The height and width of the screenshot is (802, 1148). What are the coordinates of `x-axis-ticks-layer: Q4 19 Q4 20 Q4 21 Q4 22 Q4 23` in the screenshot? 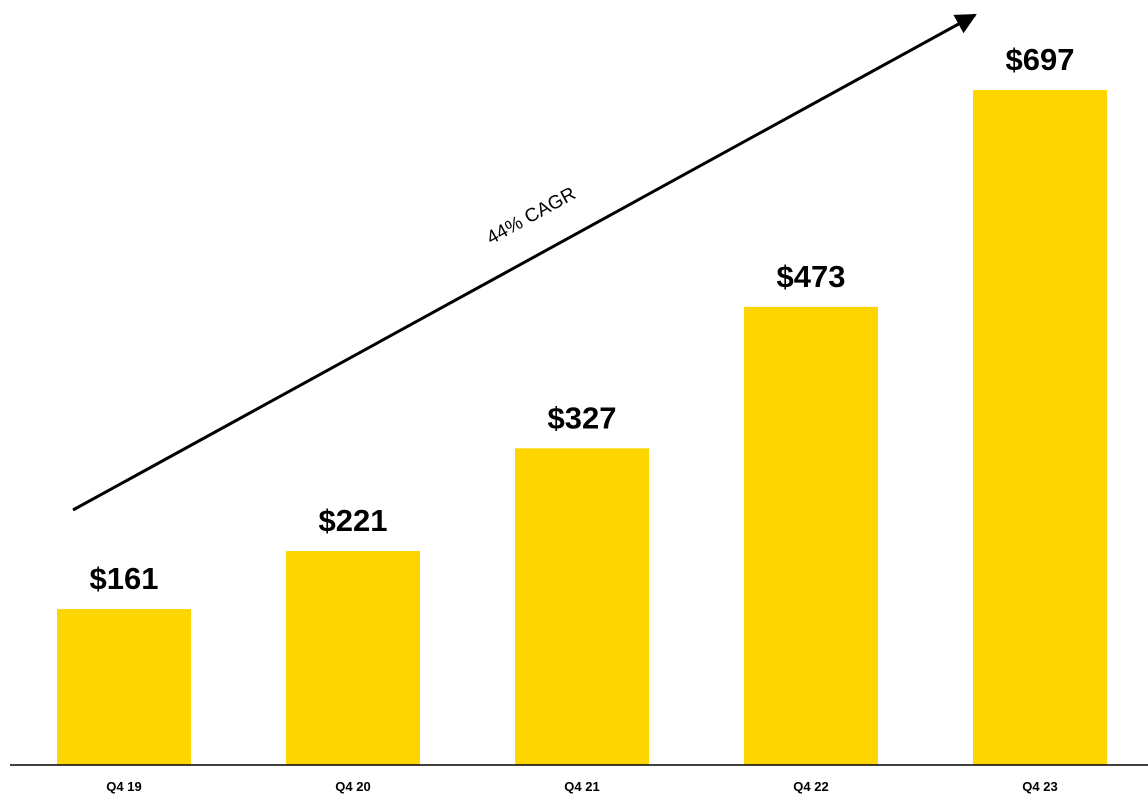 It's located at (581, 786).